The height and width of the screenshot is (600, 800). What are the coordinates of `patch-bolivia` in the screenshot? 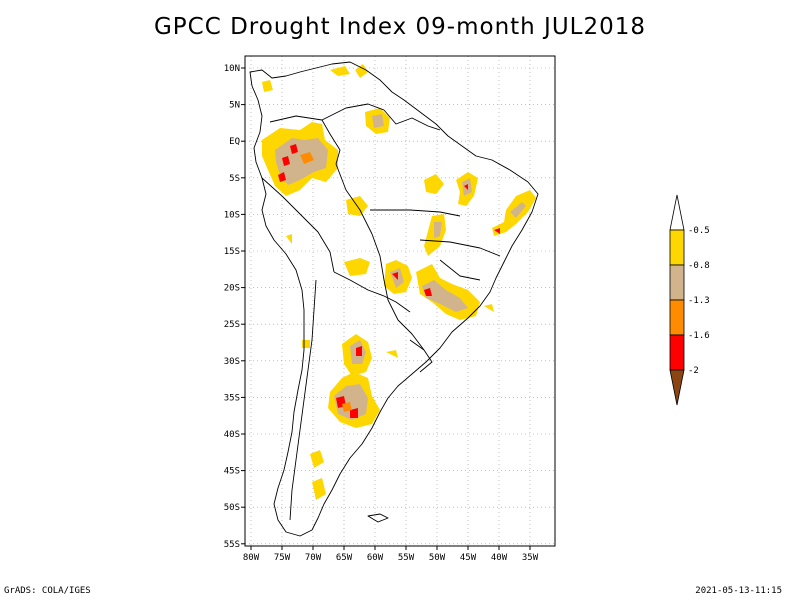 It's located at (357, 267).